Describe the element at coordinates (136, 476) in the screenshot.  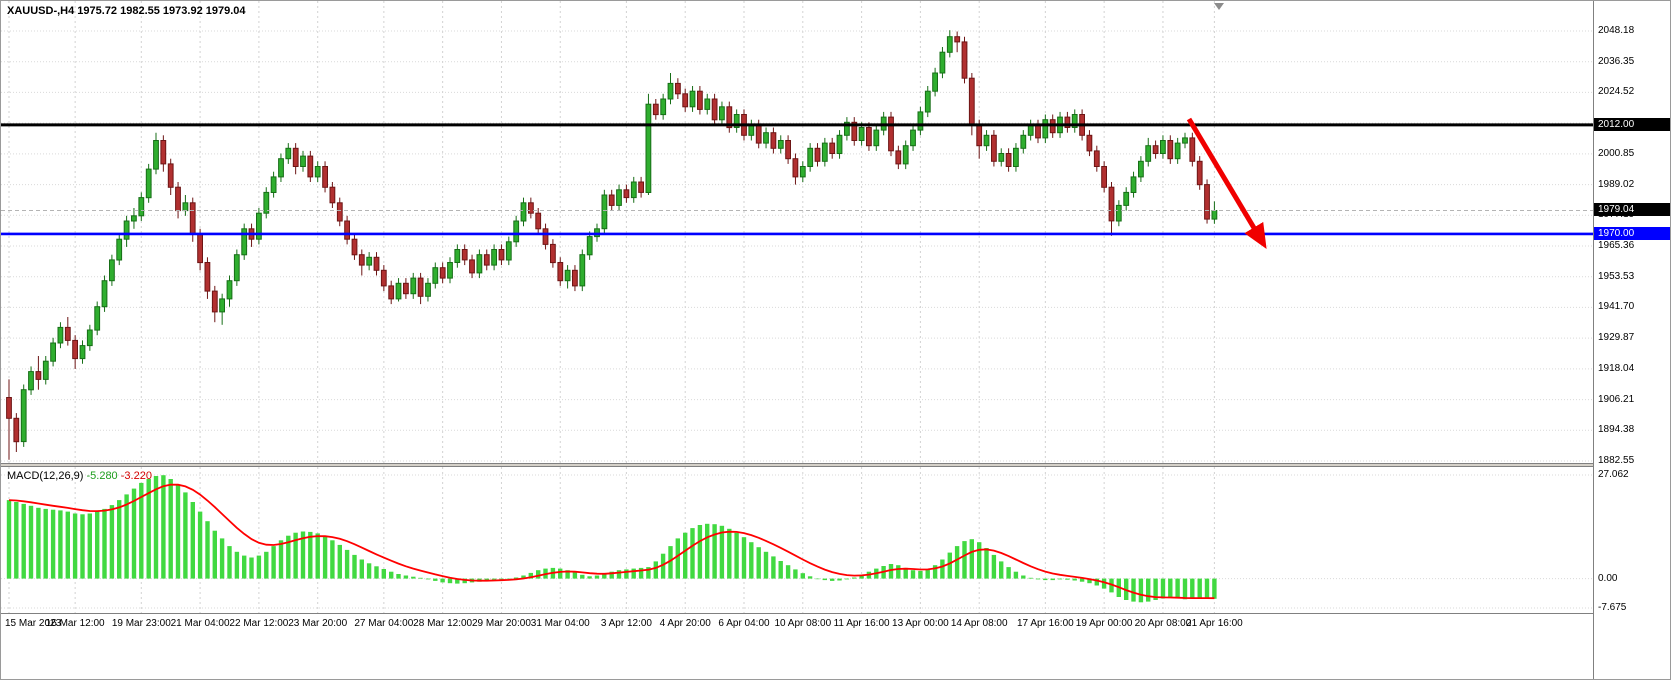
I see `macd-signal-value: -3.220` at that location.